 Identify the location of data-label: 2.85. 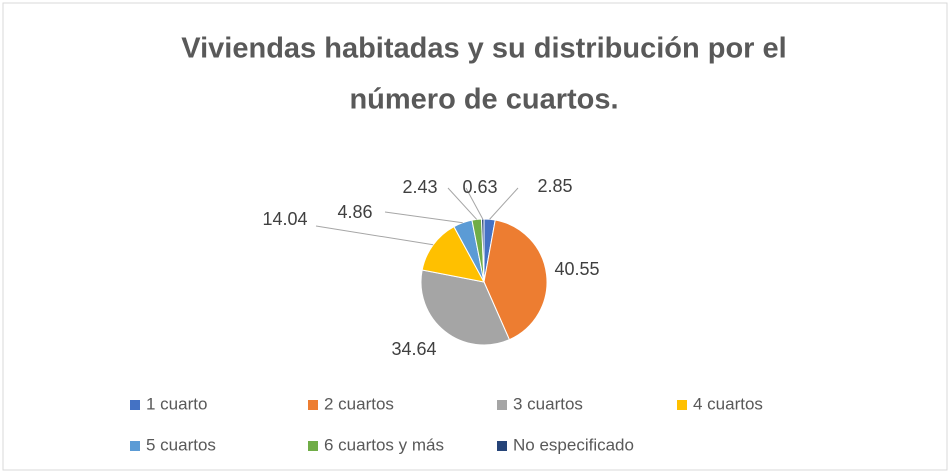
(554, 186).